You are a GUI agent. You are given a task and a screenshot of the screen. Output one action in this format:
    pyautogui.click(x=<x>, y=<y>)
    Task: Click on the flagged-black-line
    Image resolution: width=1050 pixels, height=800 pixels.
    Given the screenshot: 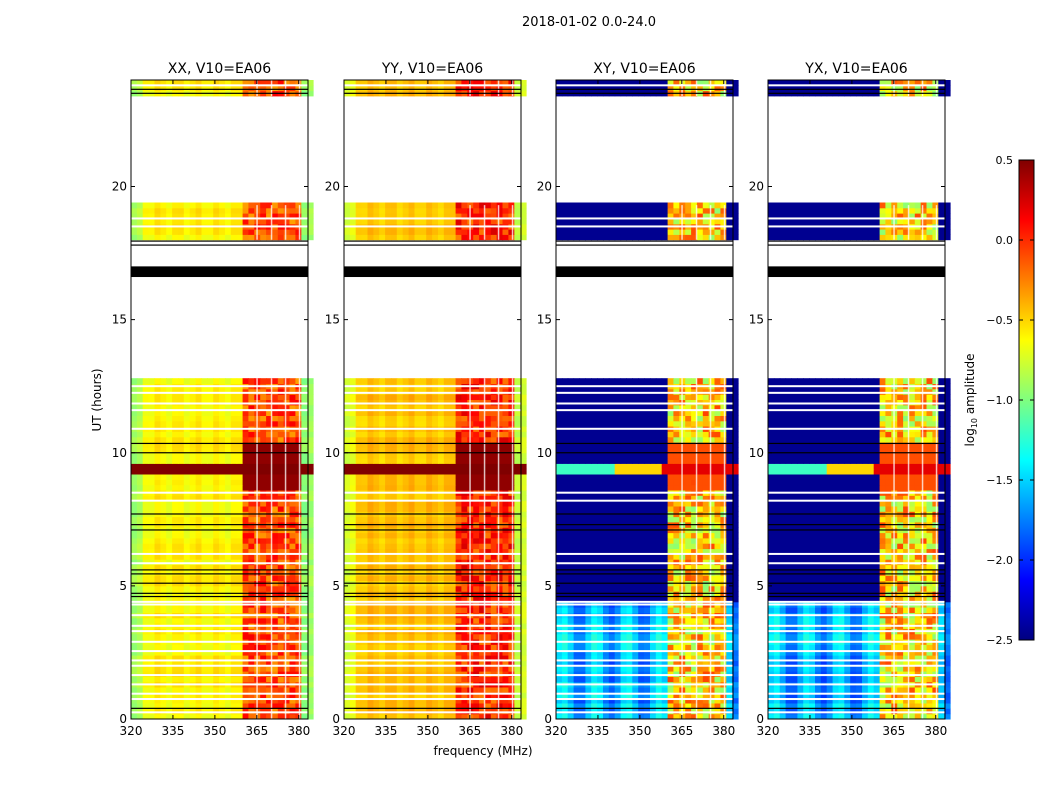 What is the action you would take?
    pyautogui.click(x=219, y=596)
    